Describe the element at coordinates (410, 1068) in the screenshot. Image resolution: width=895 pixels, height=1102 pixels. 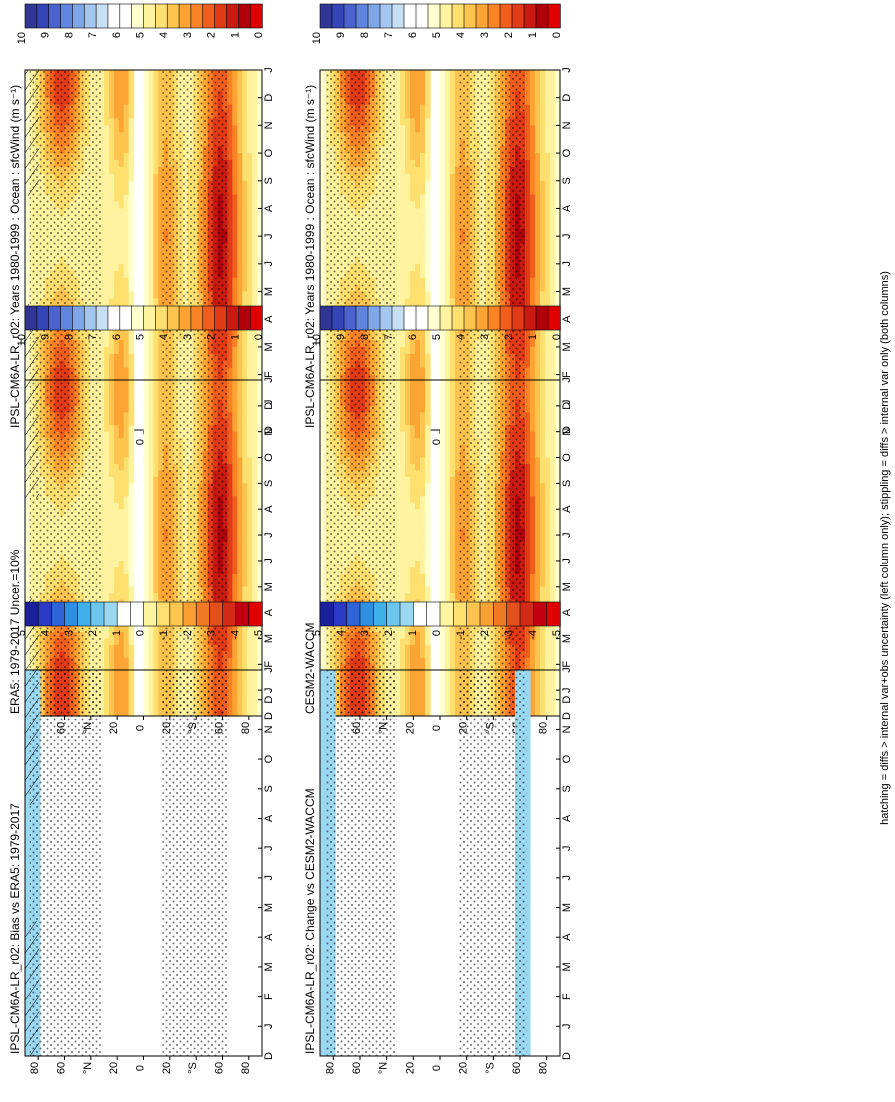
I see `lat-tick-label: 20` at that location.